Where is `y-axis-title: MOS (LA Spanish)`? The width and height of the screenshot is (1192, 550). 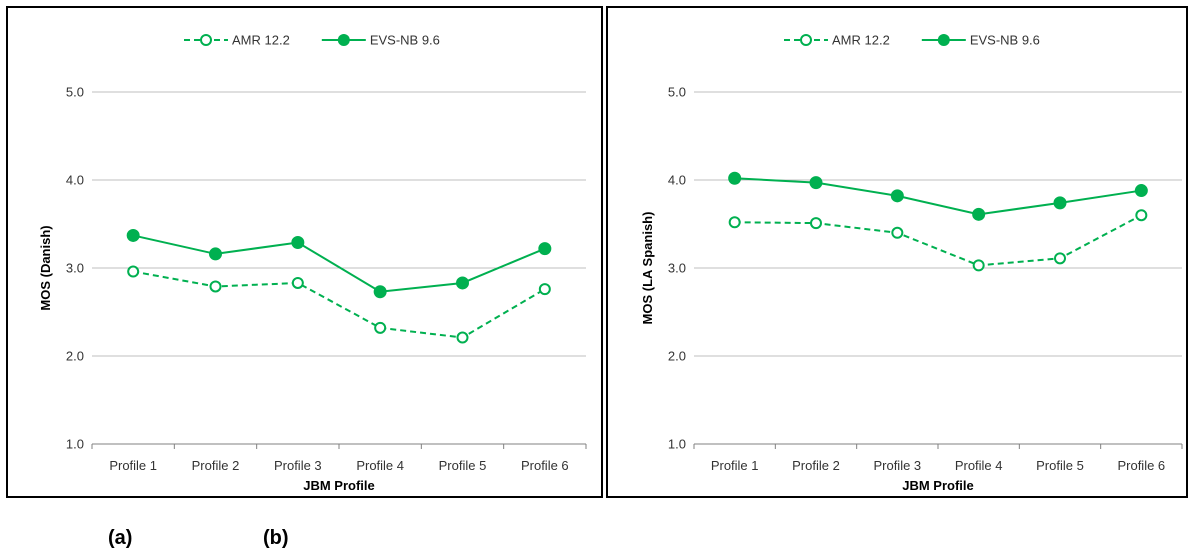 y-axis-title: MOS (LA Spanish) is located at coordinates (647, 268).